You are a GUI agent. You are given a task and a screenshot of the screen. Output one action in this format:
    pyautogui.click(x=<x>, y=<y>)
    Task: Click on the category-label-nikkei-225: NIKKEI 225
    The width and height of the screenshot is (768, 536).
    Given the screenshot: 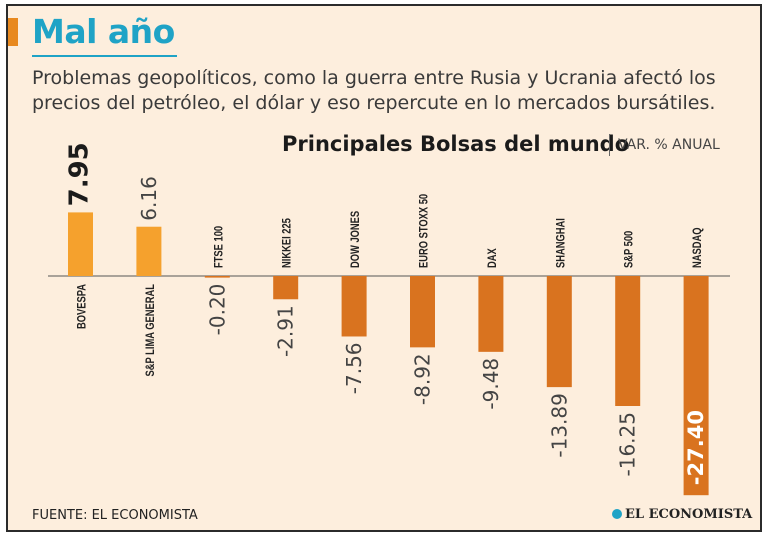 What is the action you would take?
    pyautogui.click(x=287, y=243)
    